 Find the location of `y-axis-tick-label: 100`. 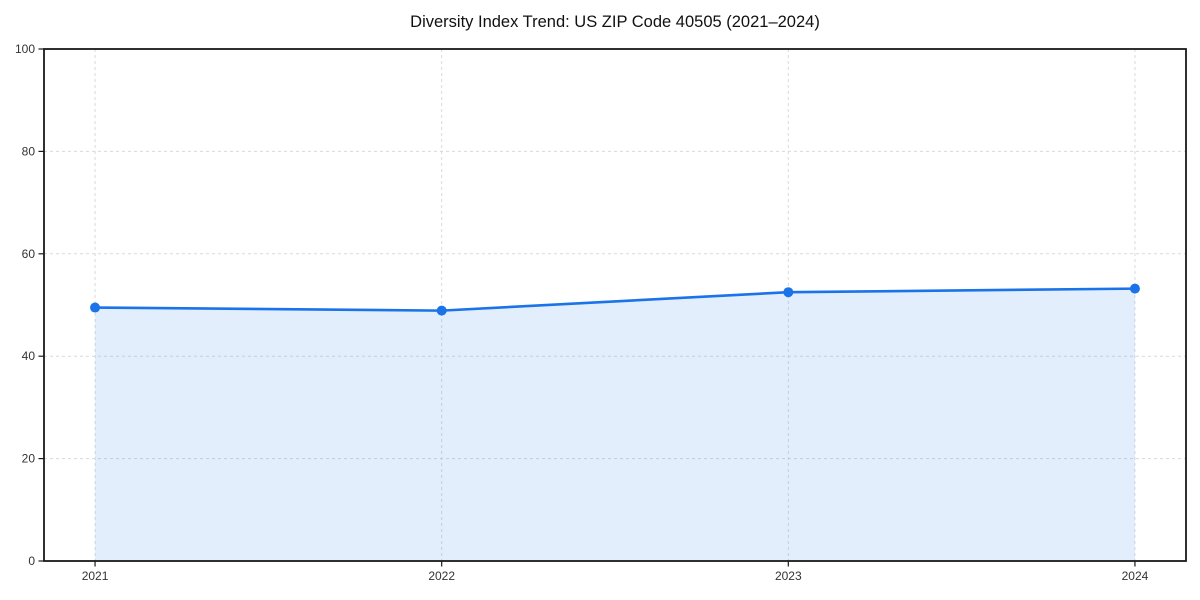

y-axis-tick-label: 100 is located at coordinates (25, 49).